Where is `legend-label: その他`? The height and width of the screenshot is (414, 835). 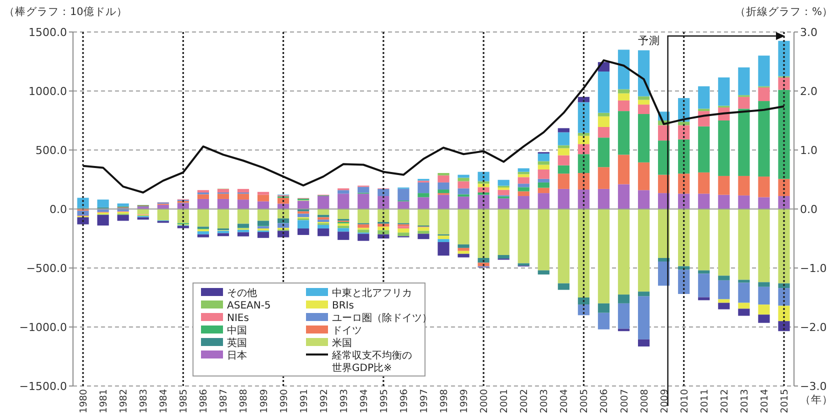
legend-label: その他 is located at coordinates (242, 293).